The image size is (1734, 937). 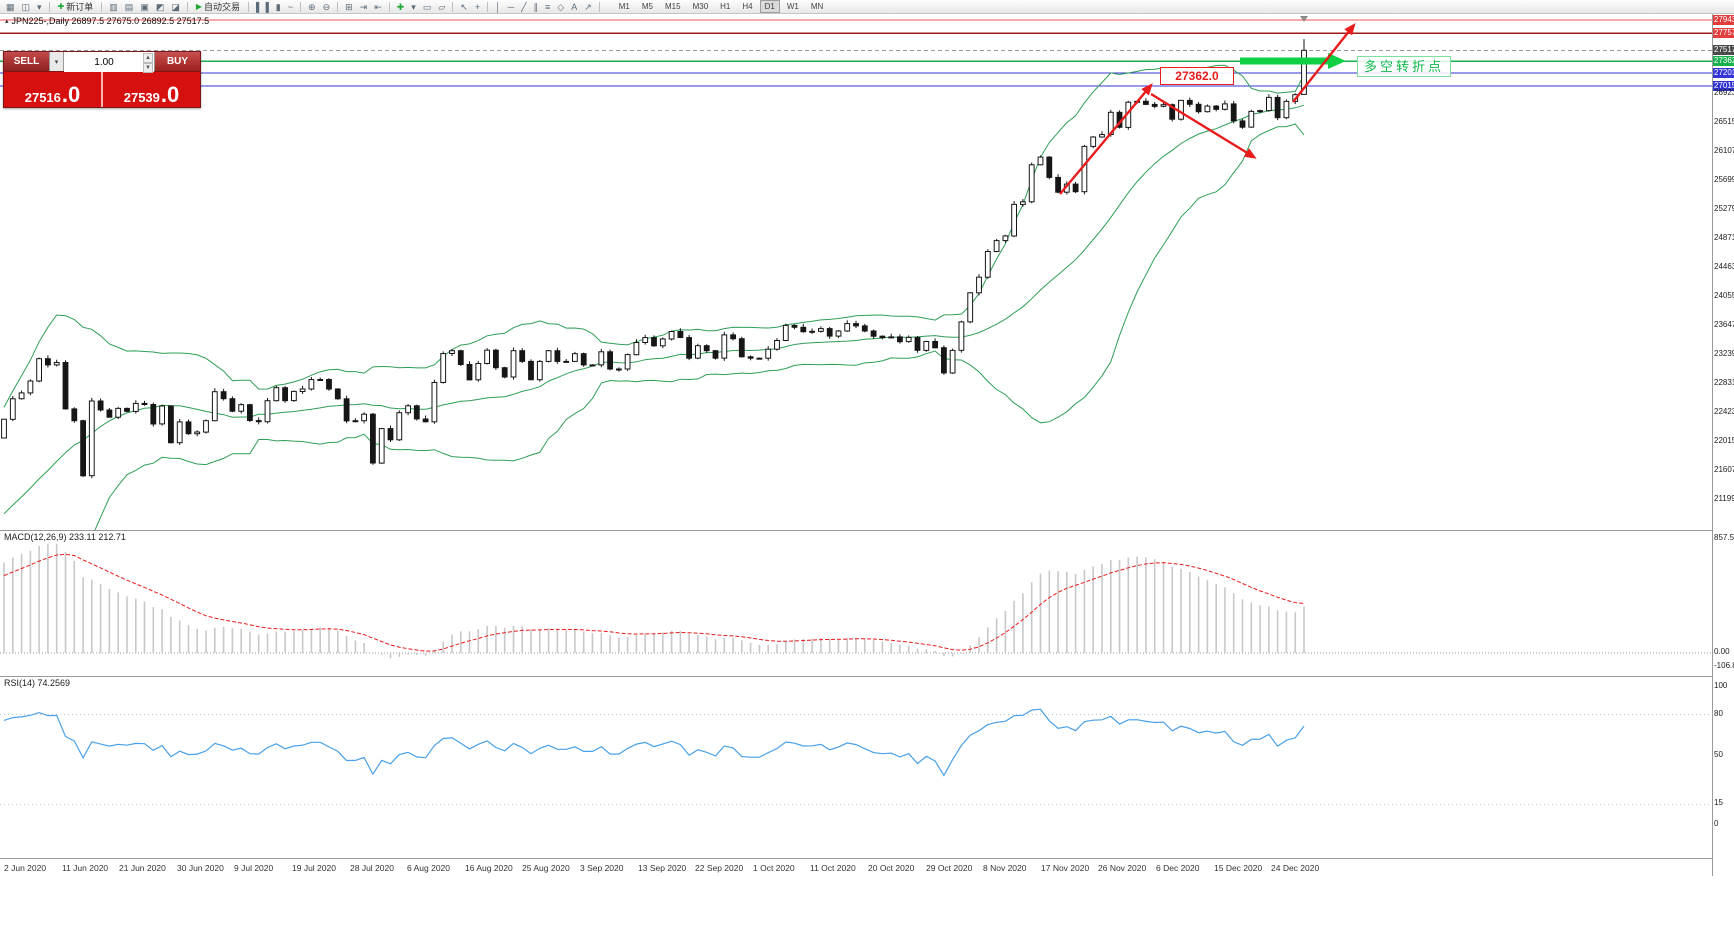 What do you see at coordinates (312, 6) in the screenshot?
I see `zoom-in-icon: ⊕` at bounding box center [312, 6].